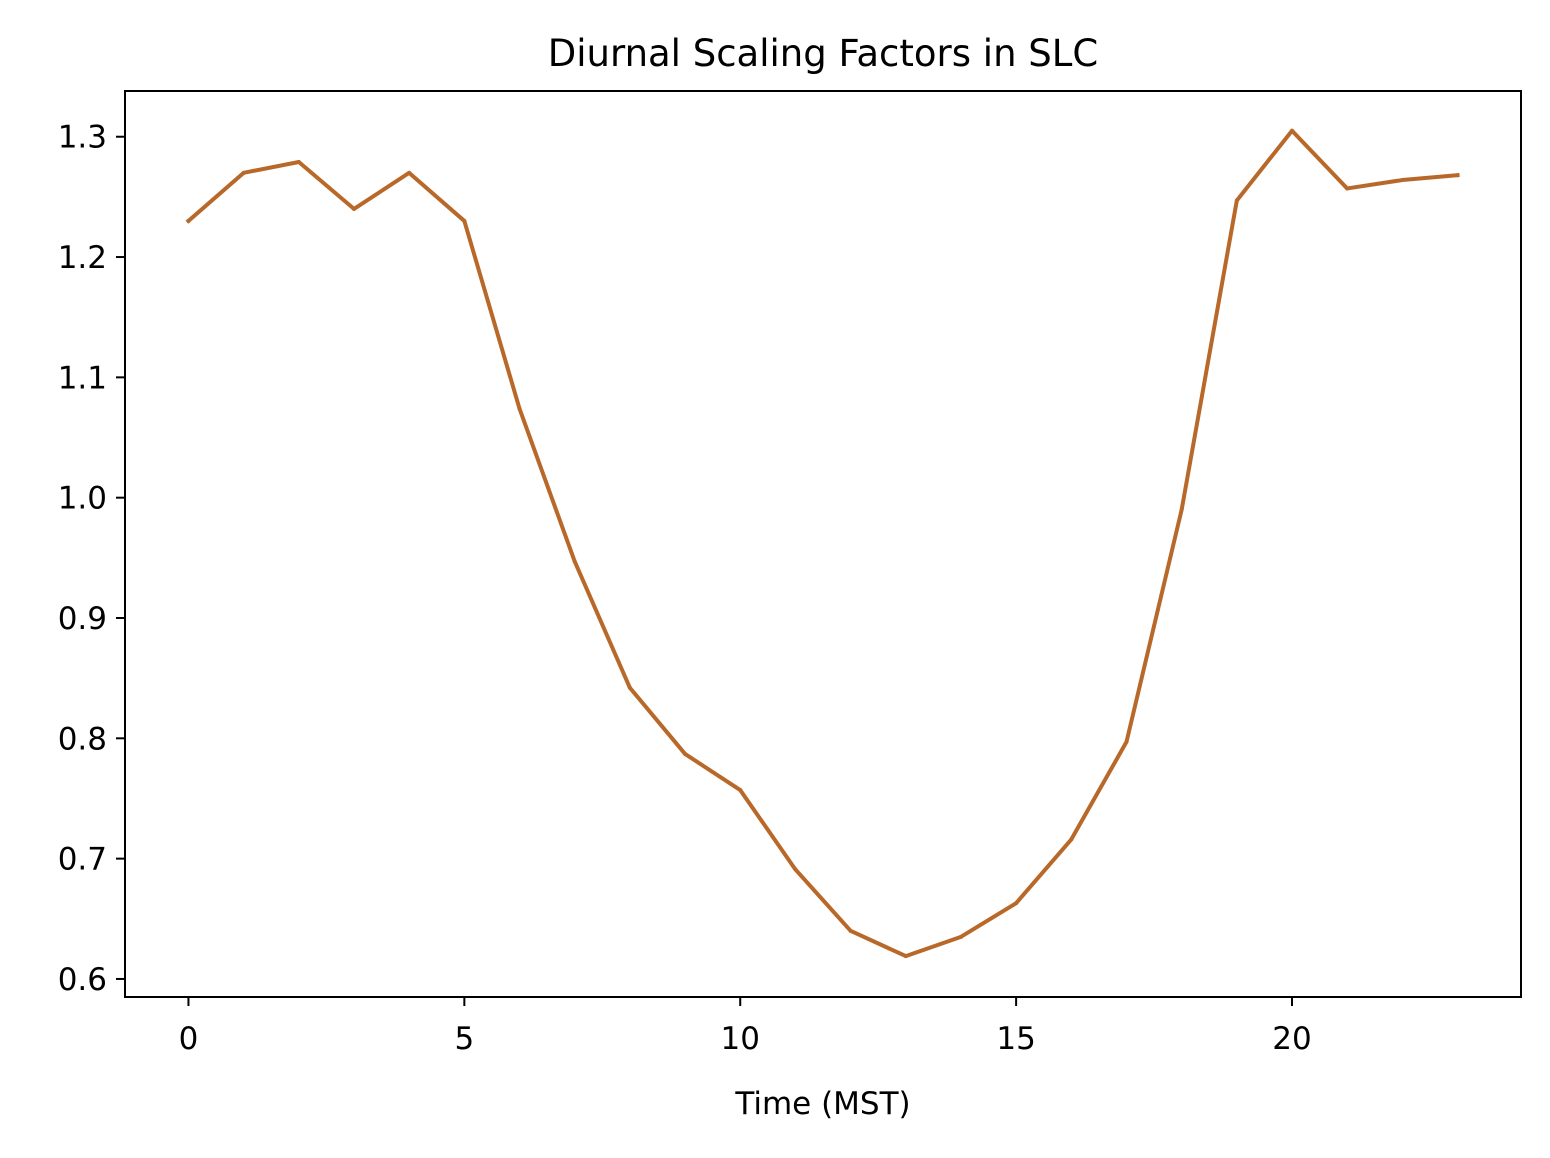 The image size is (1550, 1158). Describe the element at coordinates (822, 1104) in the screenshot. I see `x-axis-label: Time (MST)` at that location.